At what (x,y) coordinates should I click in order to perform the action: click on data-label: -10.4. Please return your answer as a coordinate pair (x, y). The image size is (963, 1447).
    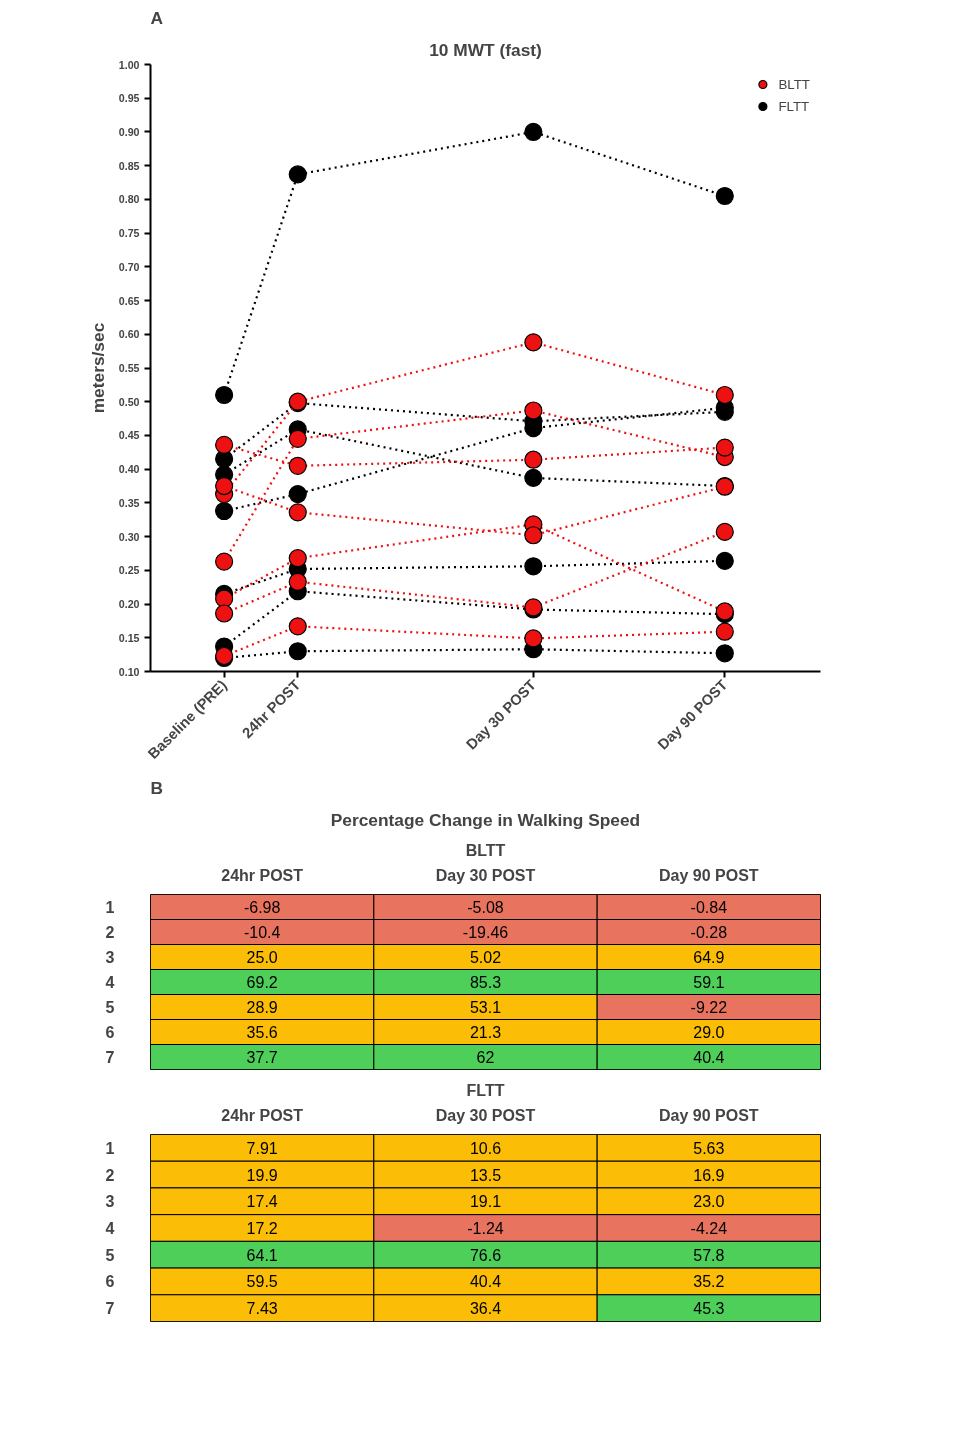
    Looking at the image, I should click on (262, 932).